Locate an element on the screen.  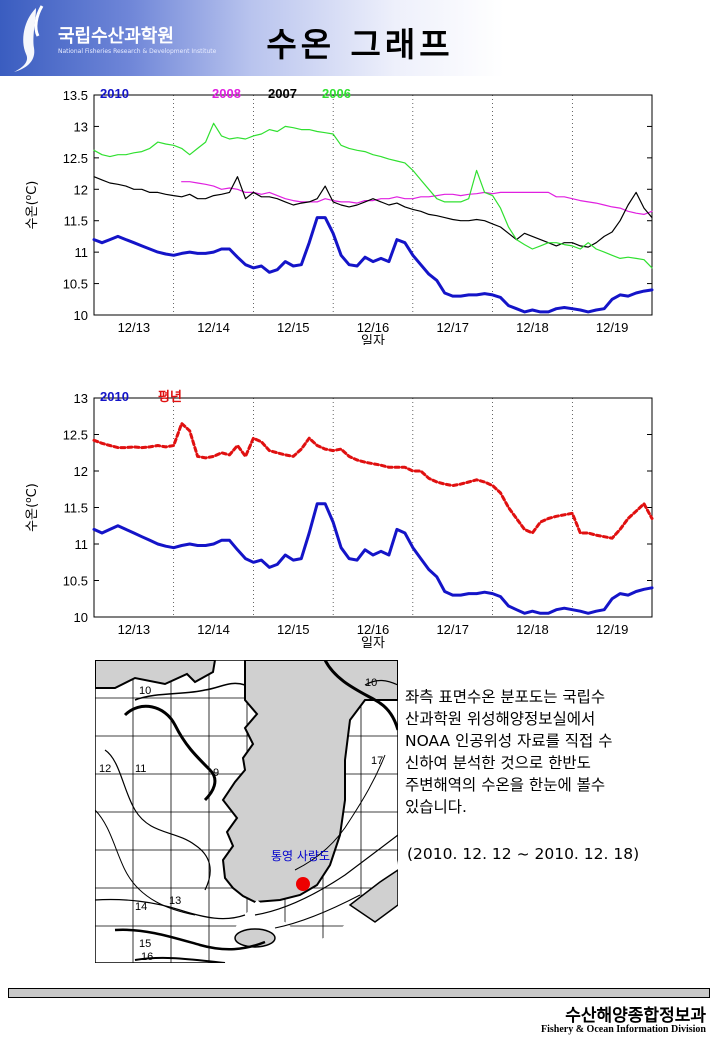
description-line: NOAA 인공위성 자료를 직접 수 is located at coordinates (509, 741).